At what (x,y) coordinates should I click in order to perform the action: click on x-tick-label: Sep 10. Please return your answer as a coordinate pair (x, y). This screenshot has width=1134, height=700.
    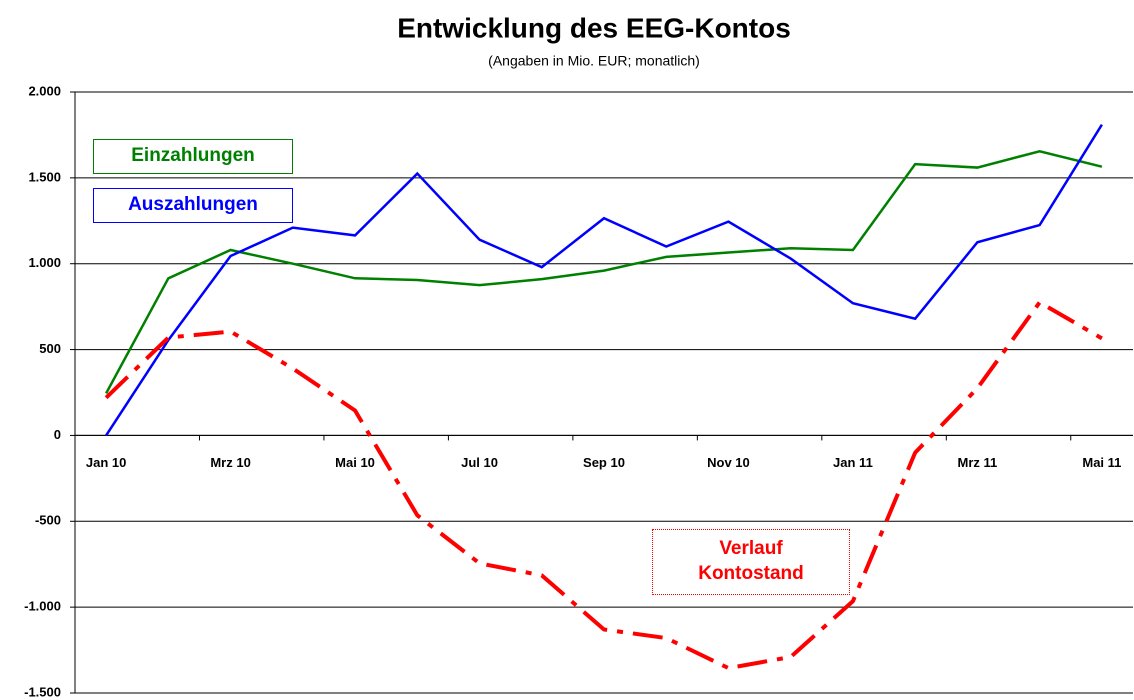
    Looking at the image, I should click on (604, 462).